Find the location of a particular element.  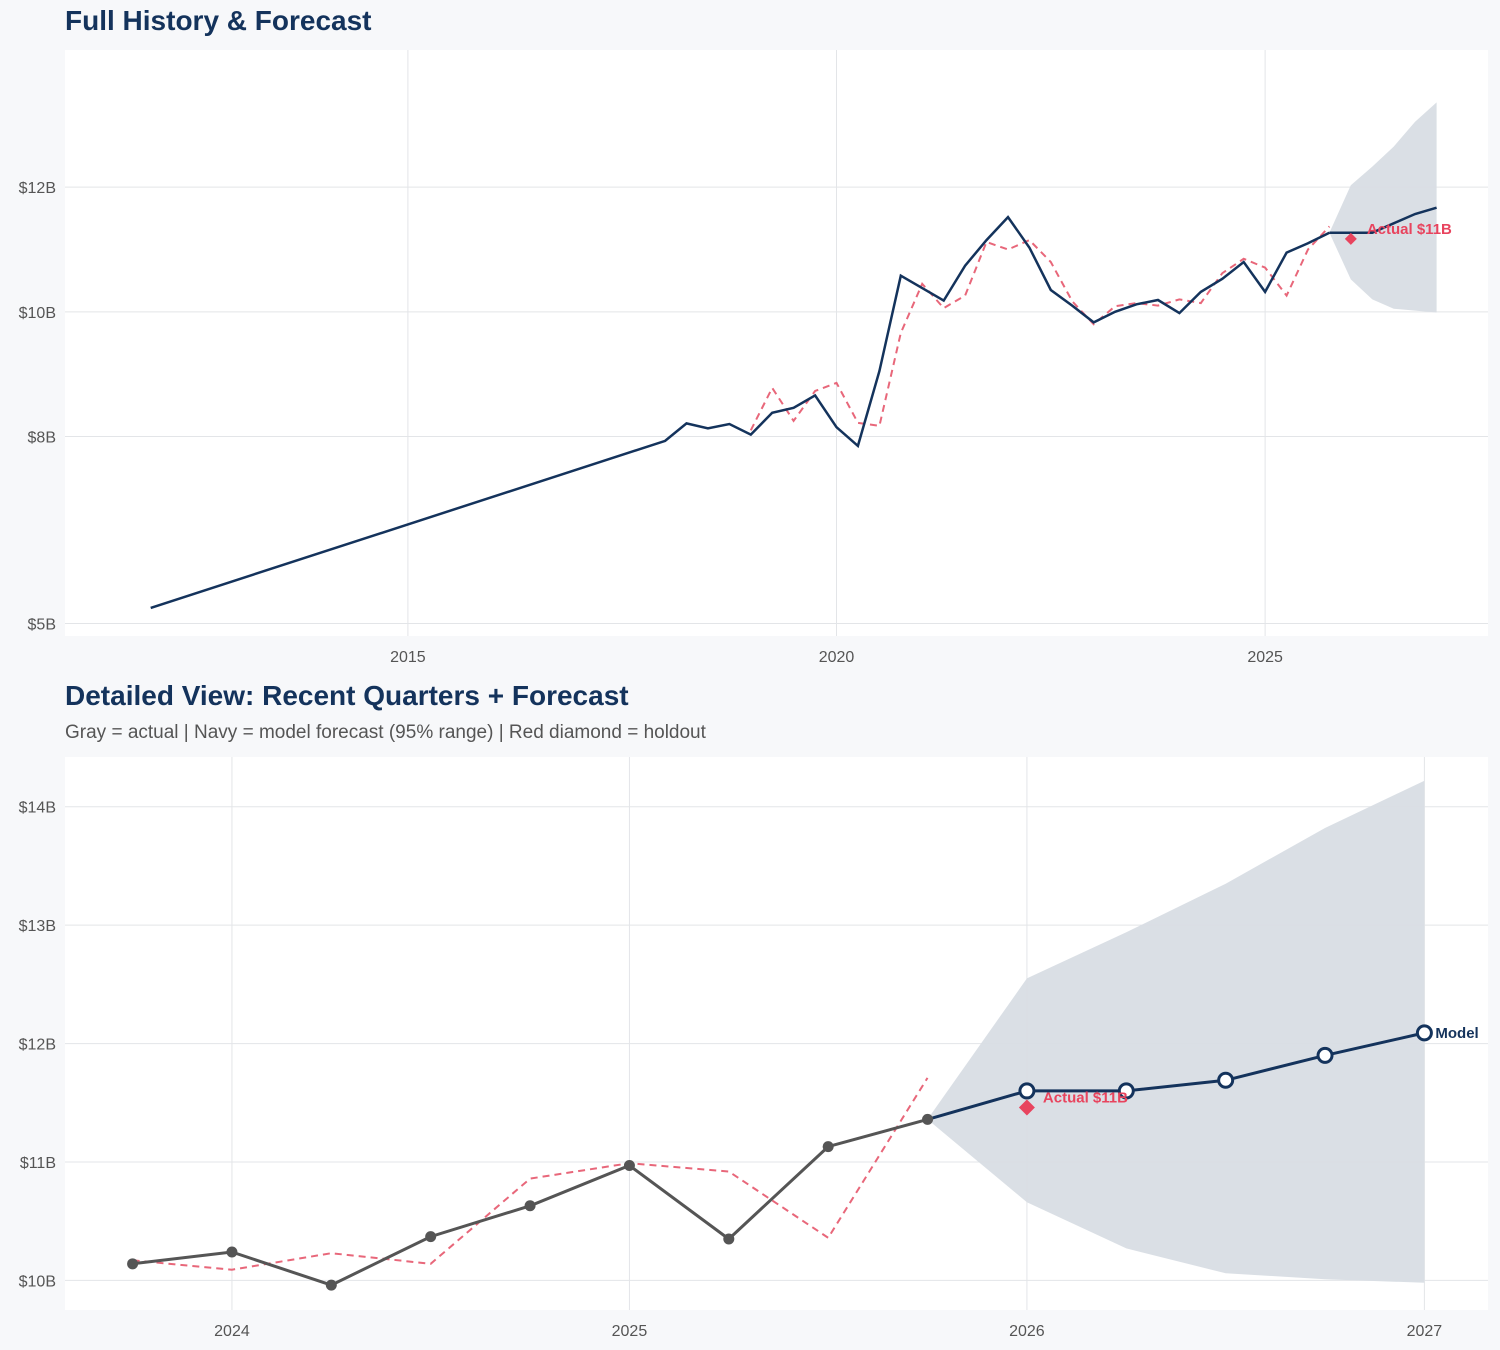

y-tick-label: $13B is located at coordinates (37, 926).